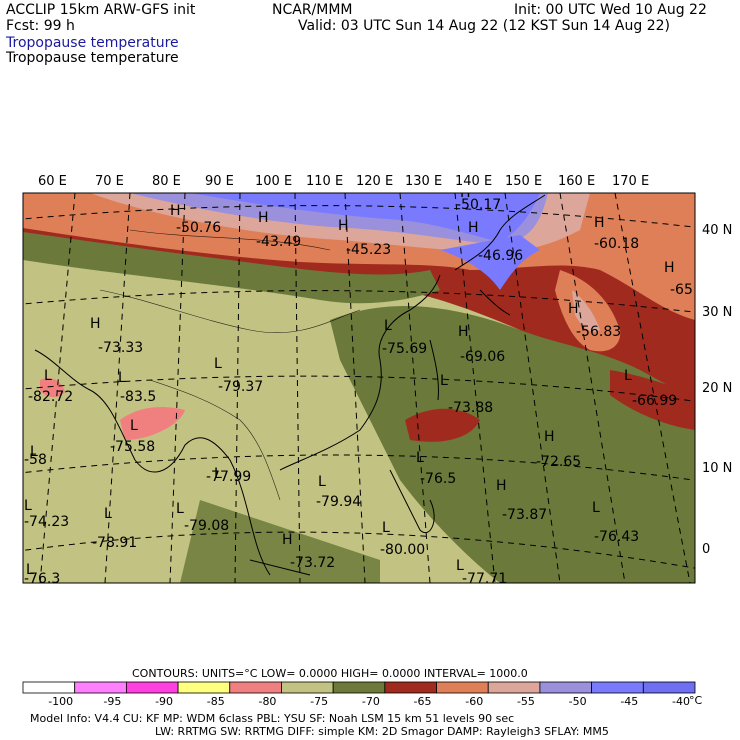  What do you see at coordinates (112, 701) in the screenshot?
I see `legend-tick-label: -95` at bounding box center [112, 701].